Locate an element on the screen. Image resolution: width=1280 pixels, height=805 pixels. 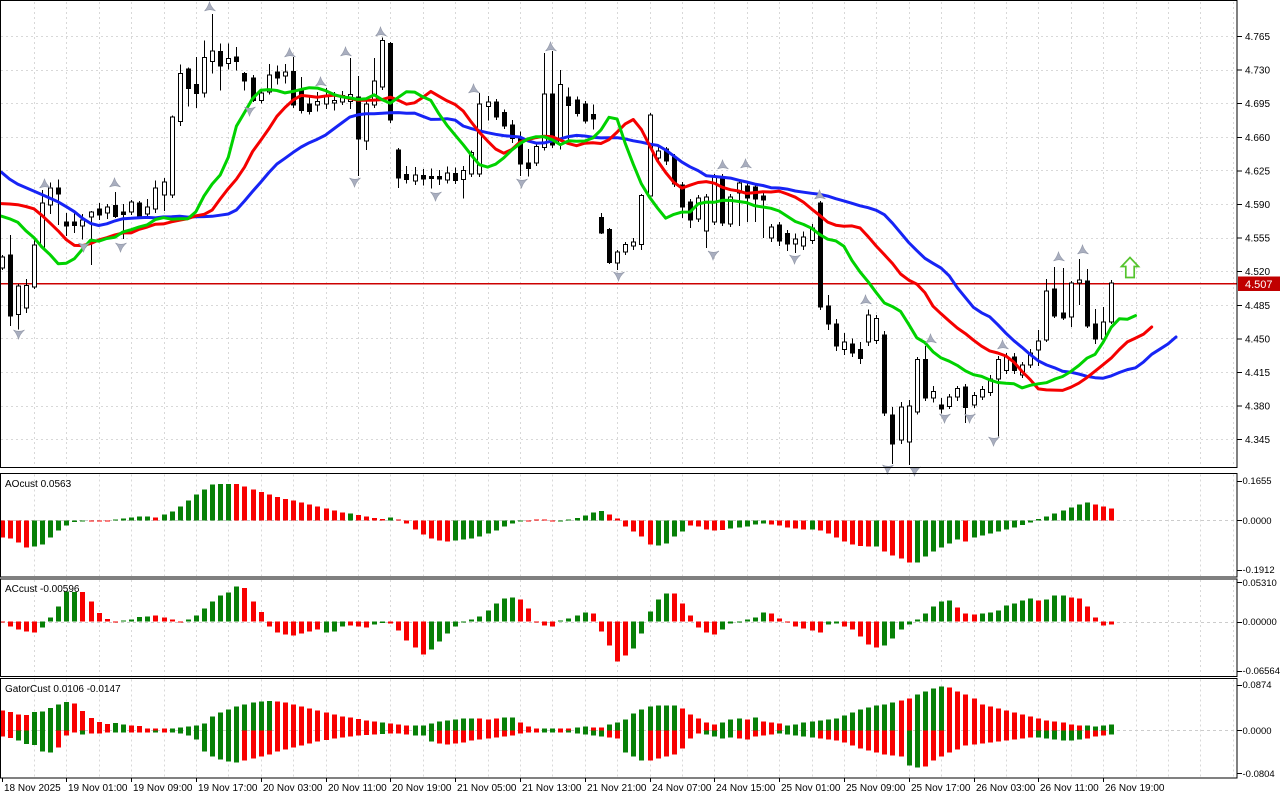
svg-text: GatorCust 0.0106 -0.0147 is located at coordinates (63, 689).